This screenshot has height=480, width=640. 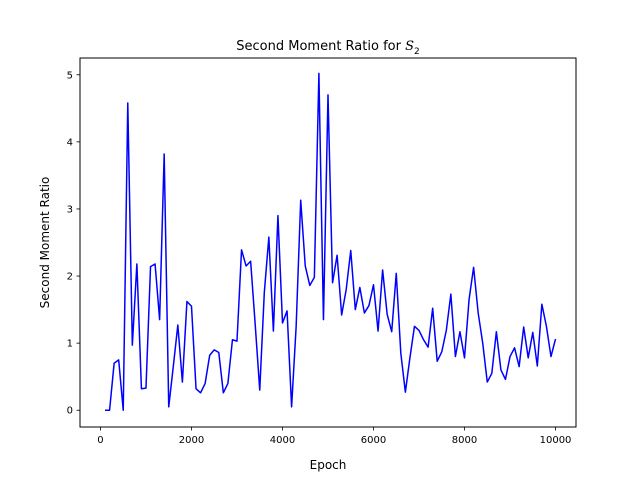 I want to click on x-tick-label: 10000, so click(x=556, y=440).